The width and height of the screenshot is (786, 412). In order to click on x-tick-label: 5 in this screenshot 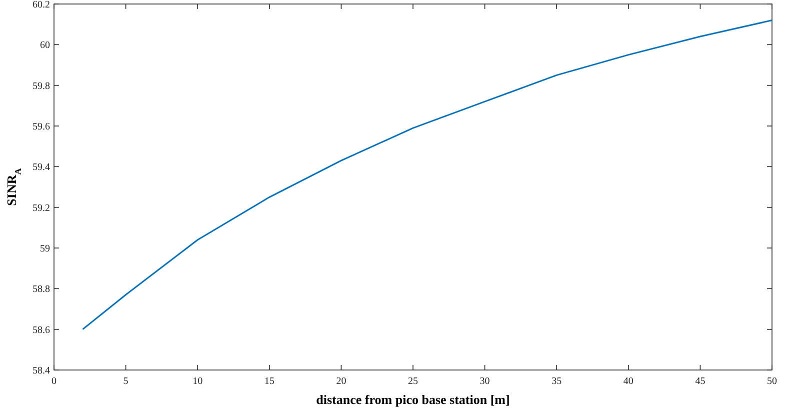, I will do `click(125, 381)`.